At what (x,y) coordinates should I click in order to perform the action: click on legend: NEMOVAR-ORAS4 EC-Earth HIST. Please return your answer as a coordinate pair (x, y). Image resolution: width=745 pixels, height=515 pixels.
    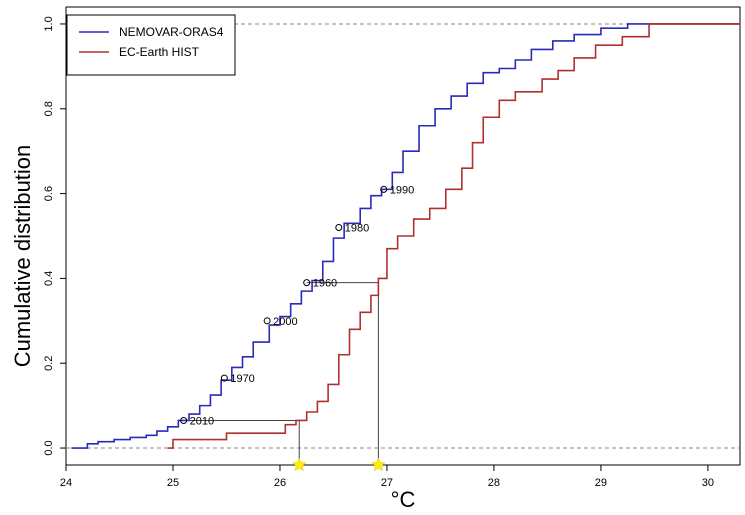
    Looking at the image, I should click on (151, 45).